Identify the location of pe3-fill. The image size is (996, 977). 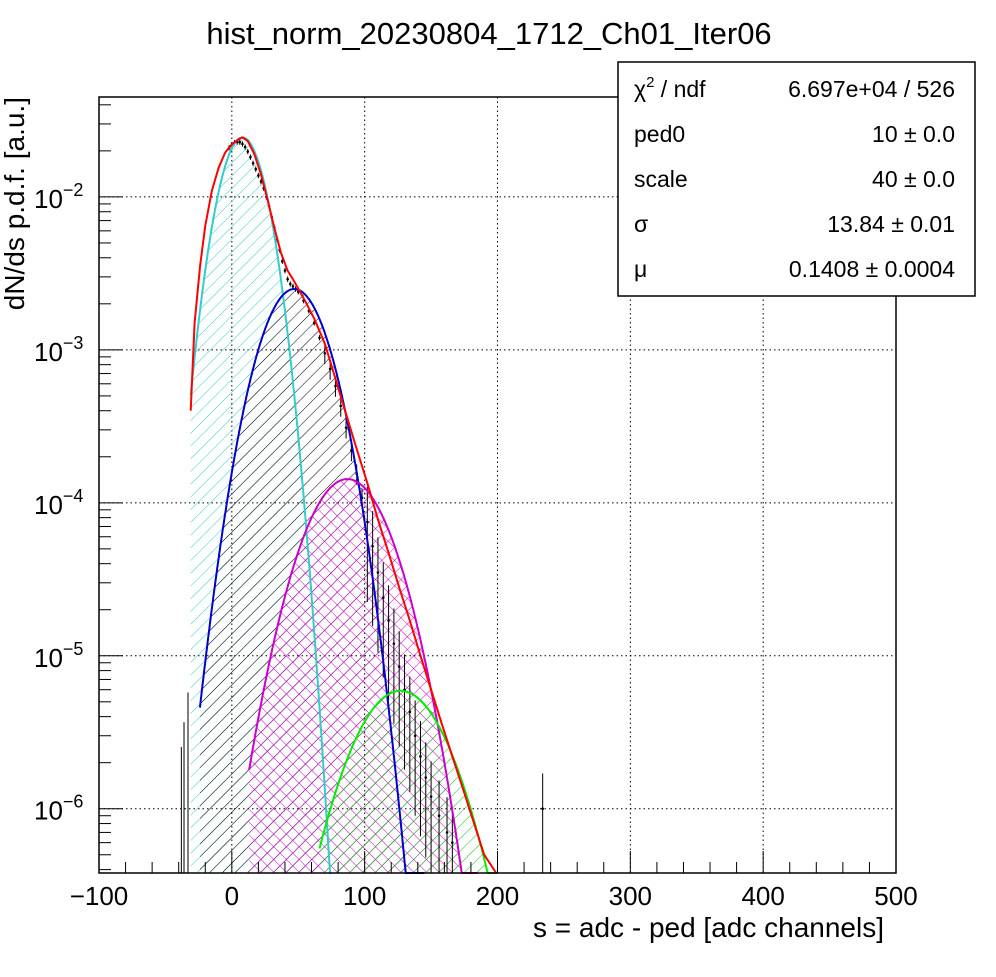
(408, 781).